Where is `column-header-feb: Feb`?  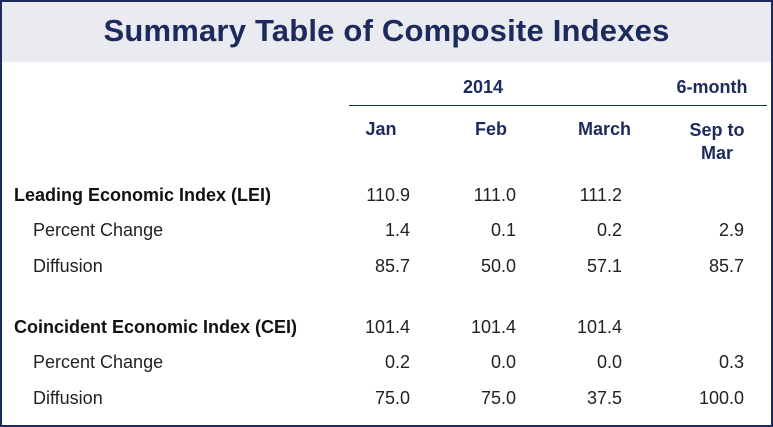 column-header-feb: Feb is located at coordinates (490, 129).